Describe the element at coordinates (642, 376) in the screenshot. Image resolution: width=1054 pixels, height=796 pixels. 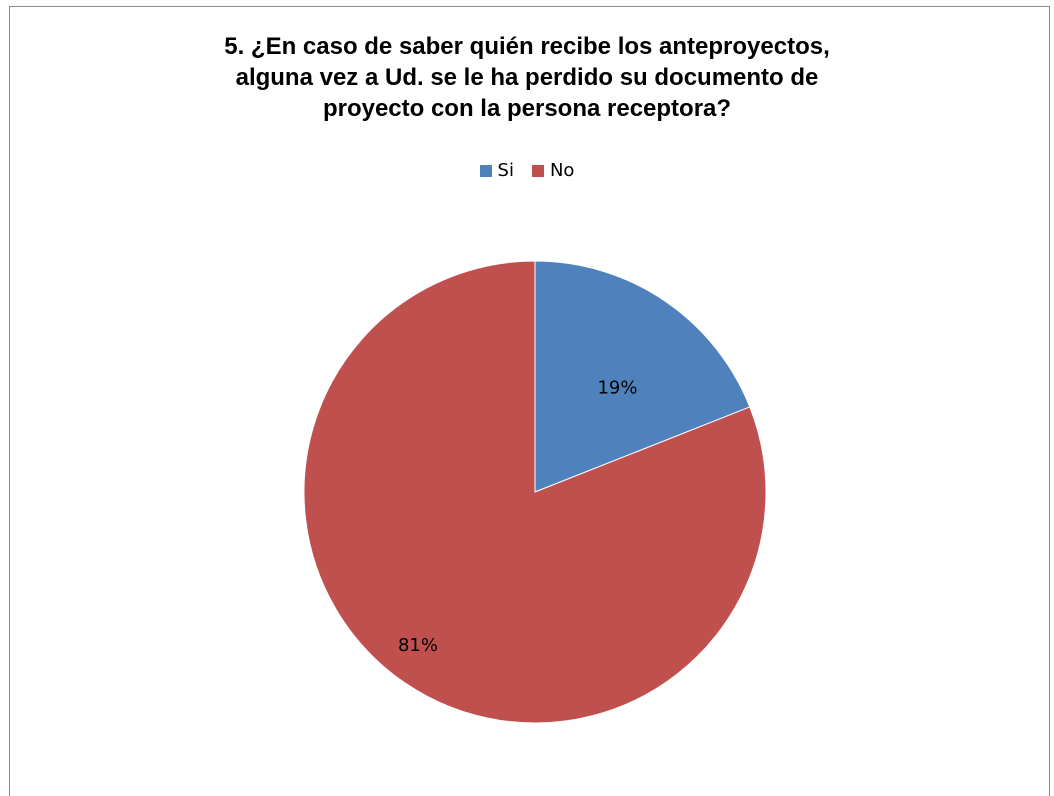
I see `pie-slice-si` at that location.